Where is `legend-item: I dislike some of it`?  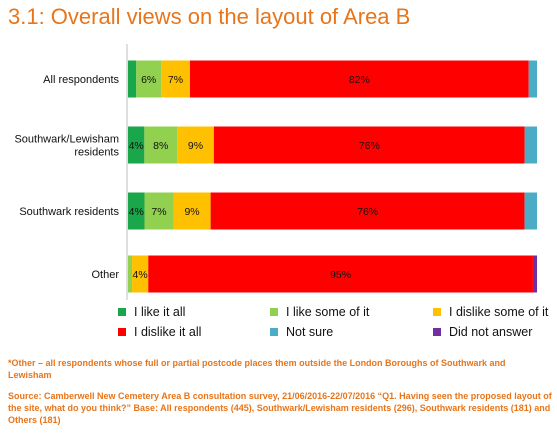 legend-item: I dislike some of it is located at coordinates (490, 312).